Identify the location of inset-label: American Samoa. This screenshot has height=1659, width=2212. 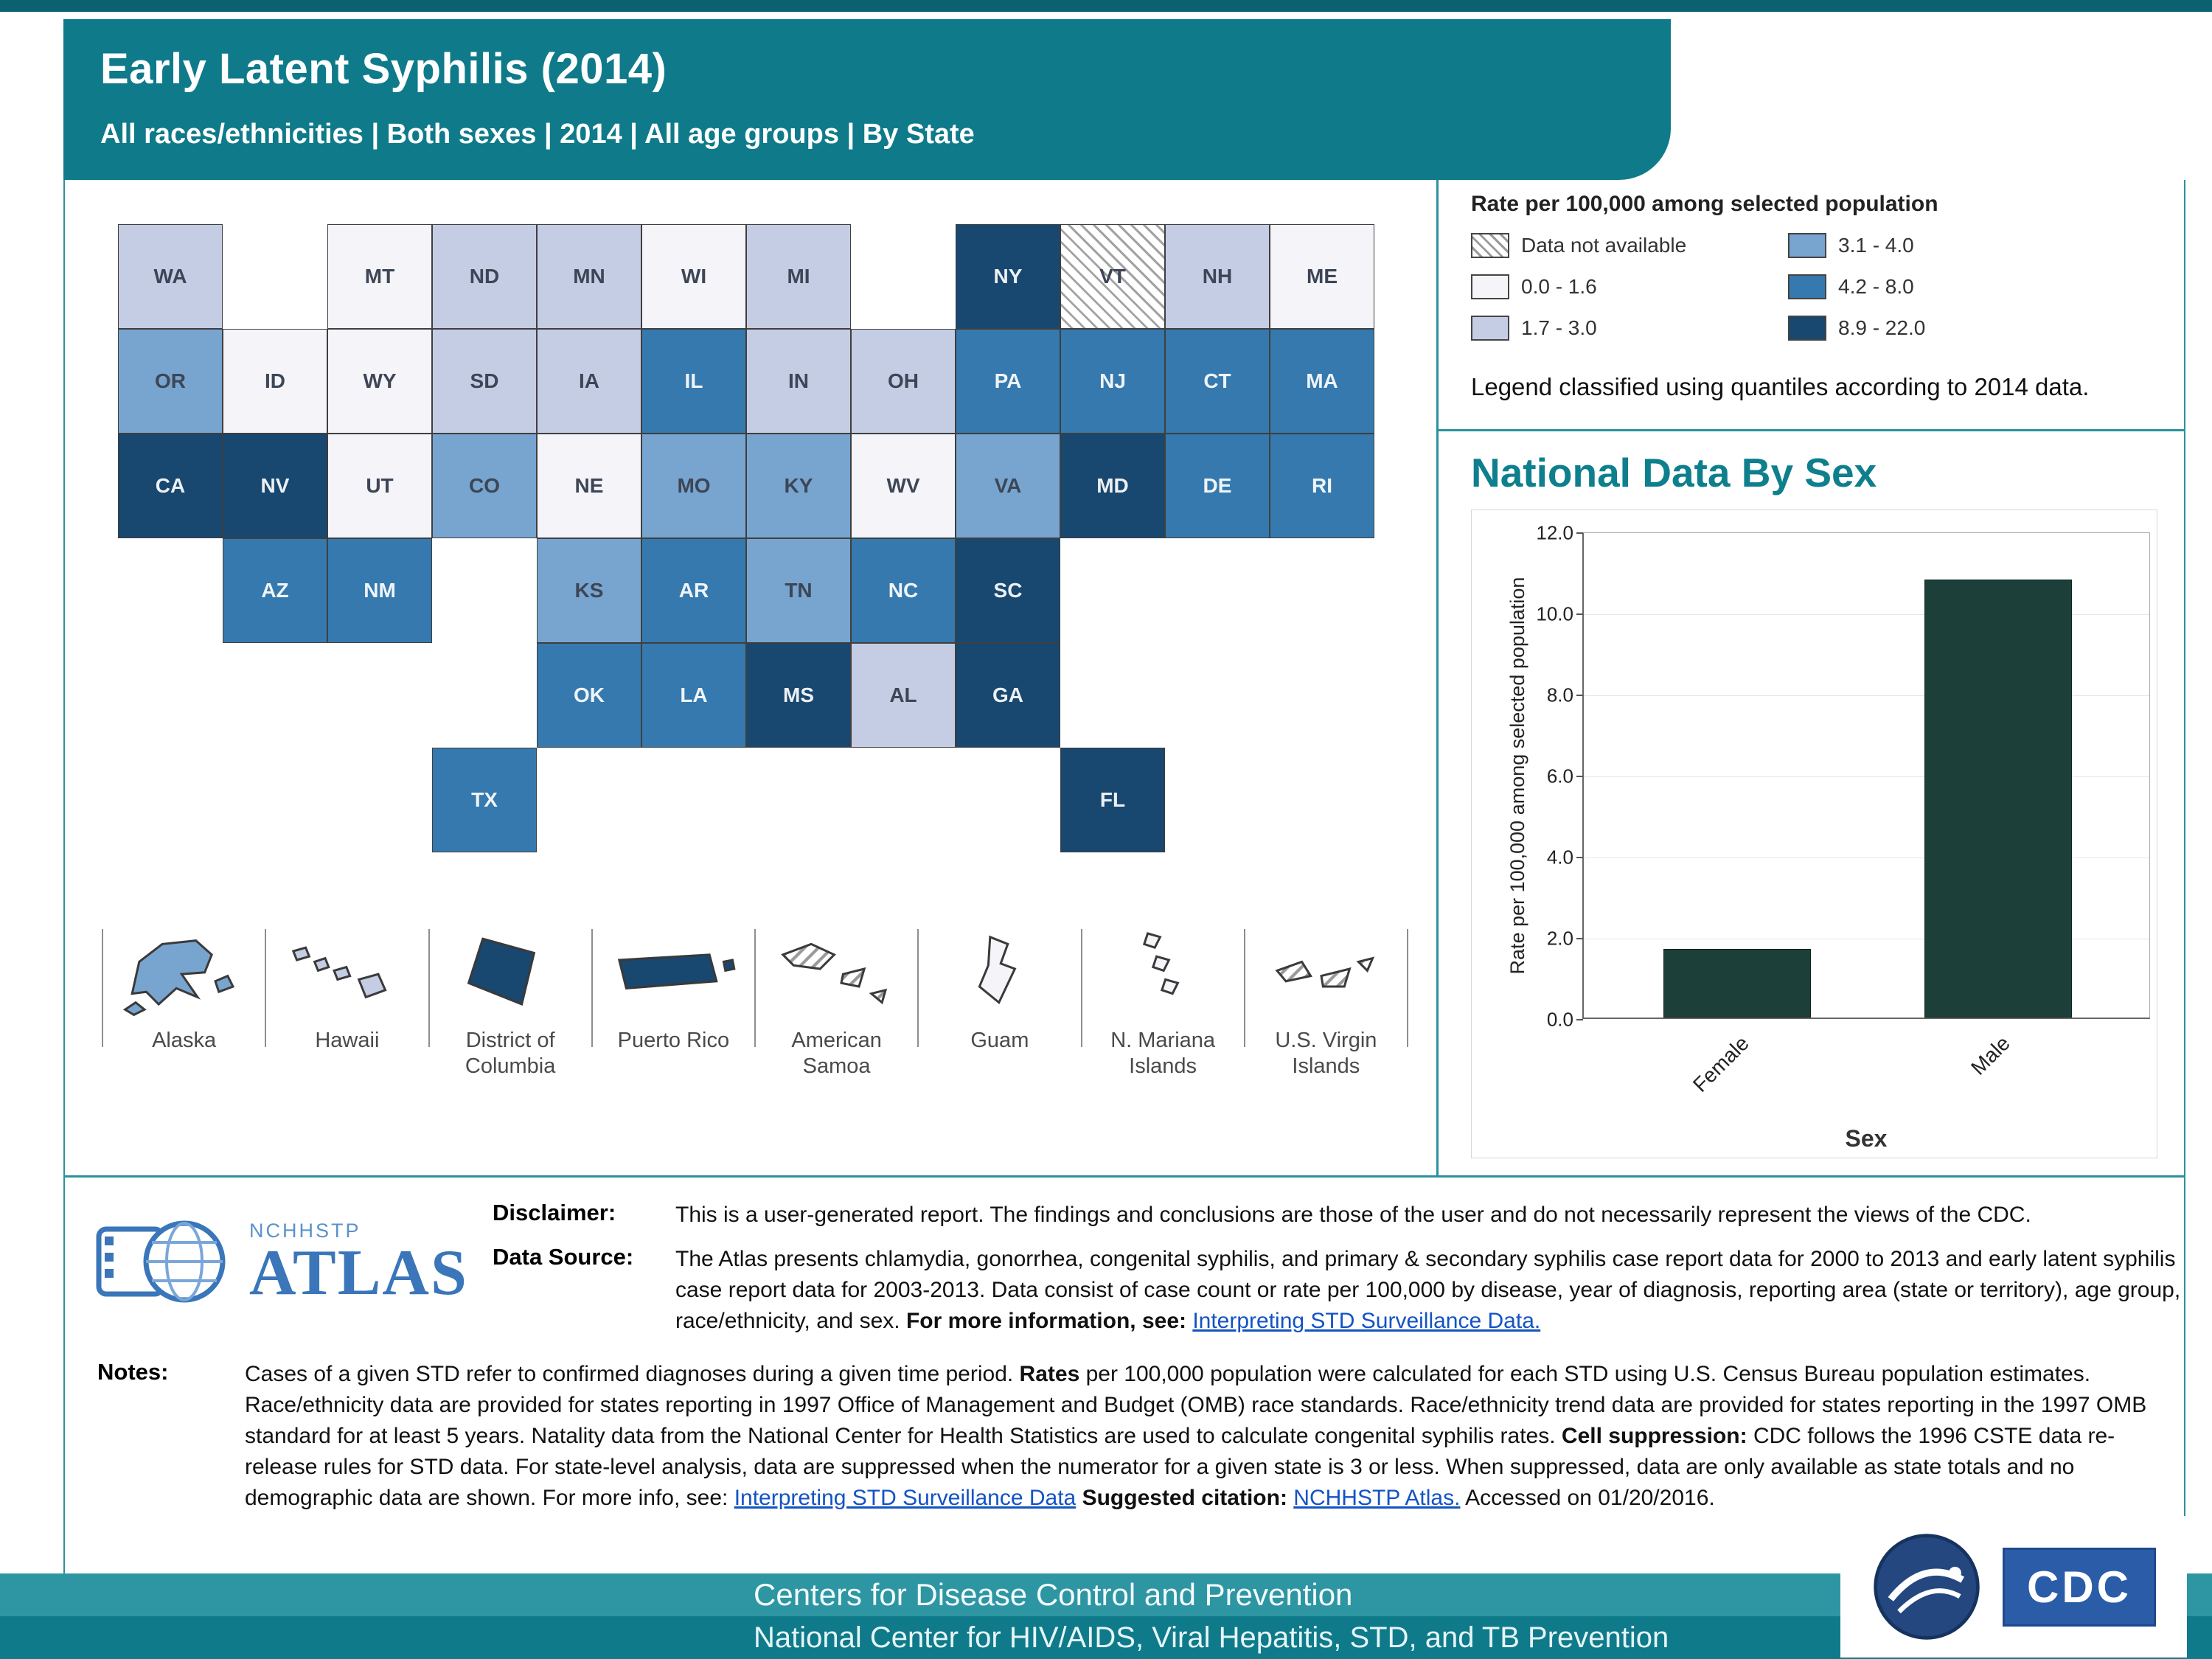
(836, 1054).